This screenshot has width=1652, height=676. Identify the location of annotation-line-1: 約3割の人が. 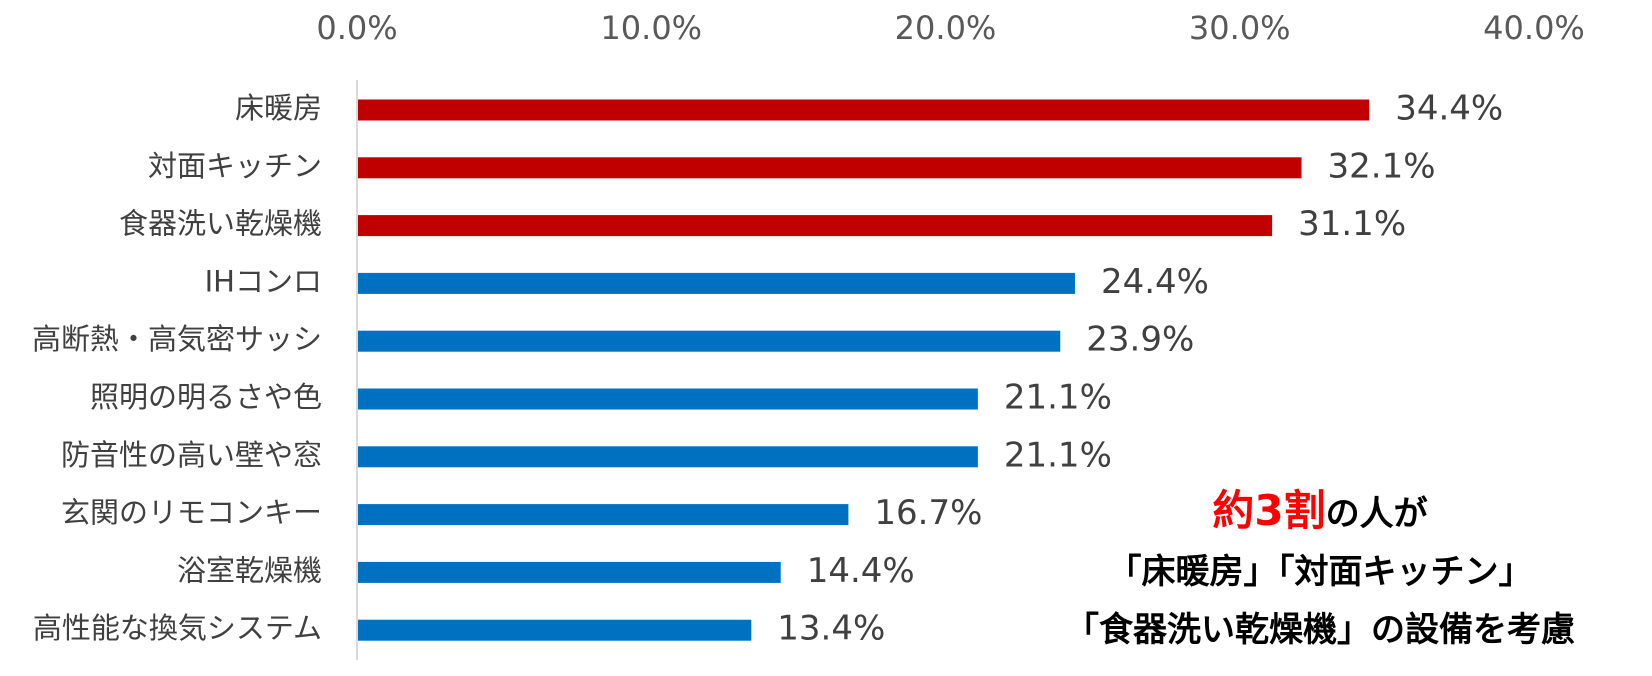
(1320, 512).